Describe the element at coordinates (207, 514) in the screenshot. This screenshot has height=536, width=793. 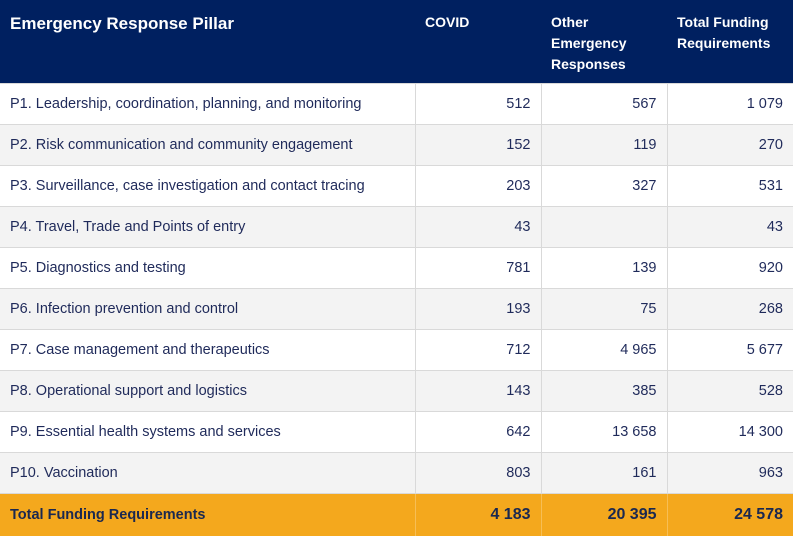
I see `total-label: Total Funding Requirements` at that location.